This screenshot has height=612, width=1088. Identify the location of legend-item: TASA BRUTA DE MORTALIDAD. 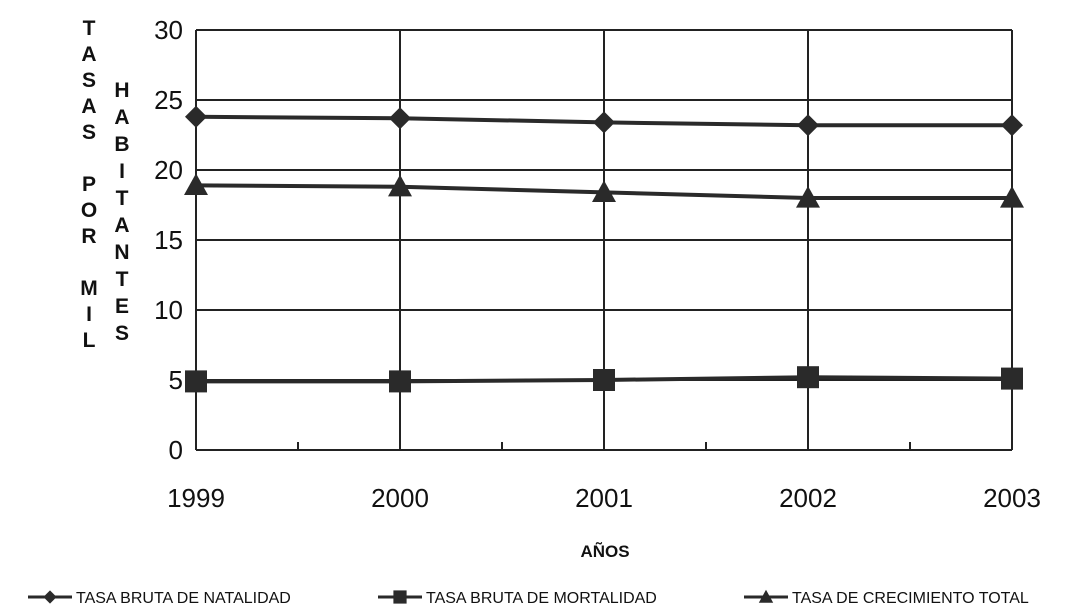
(517, 598).